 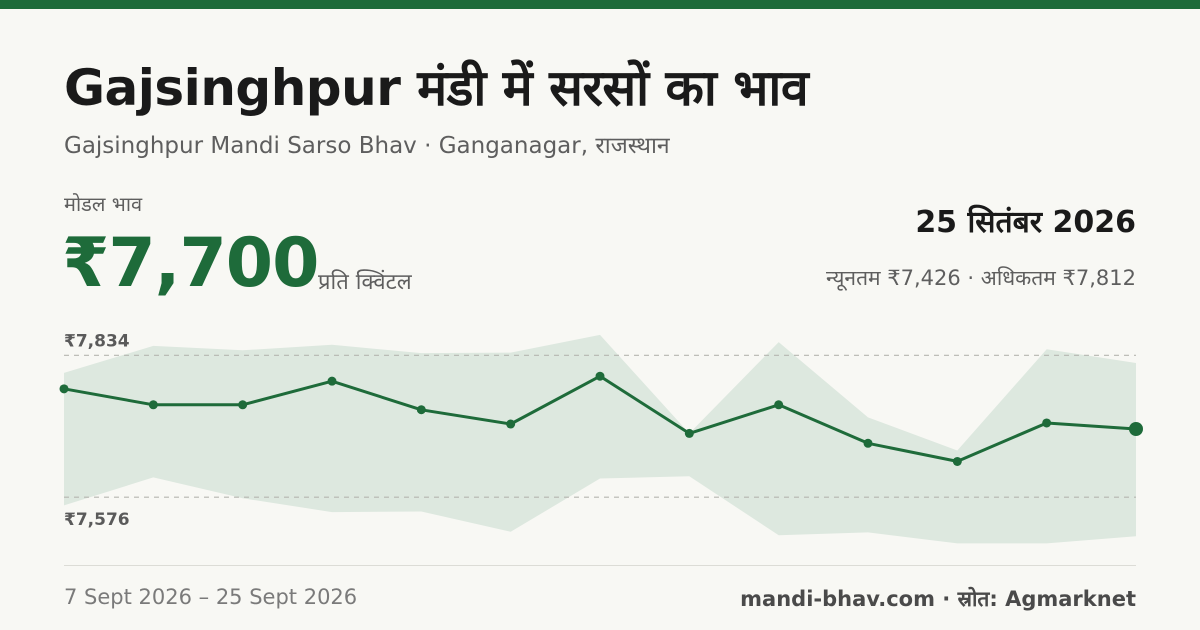 What do you see at coordinates (436, 88) in the screenshot?
I see `page-title: Gajsinghpur मंडी में सरसों का भाव` at bounding box center [436, 88].